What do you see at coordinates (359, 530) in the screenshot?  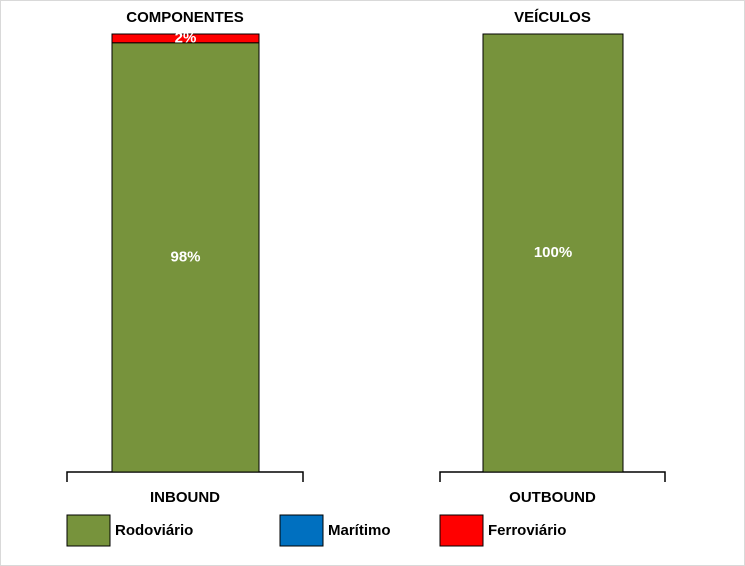 I see `legend-label: Marítimo` at bounding box center [359, 530].